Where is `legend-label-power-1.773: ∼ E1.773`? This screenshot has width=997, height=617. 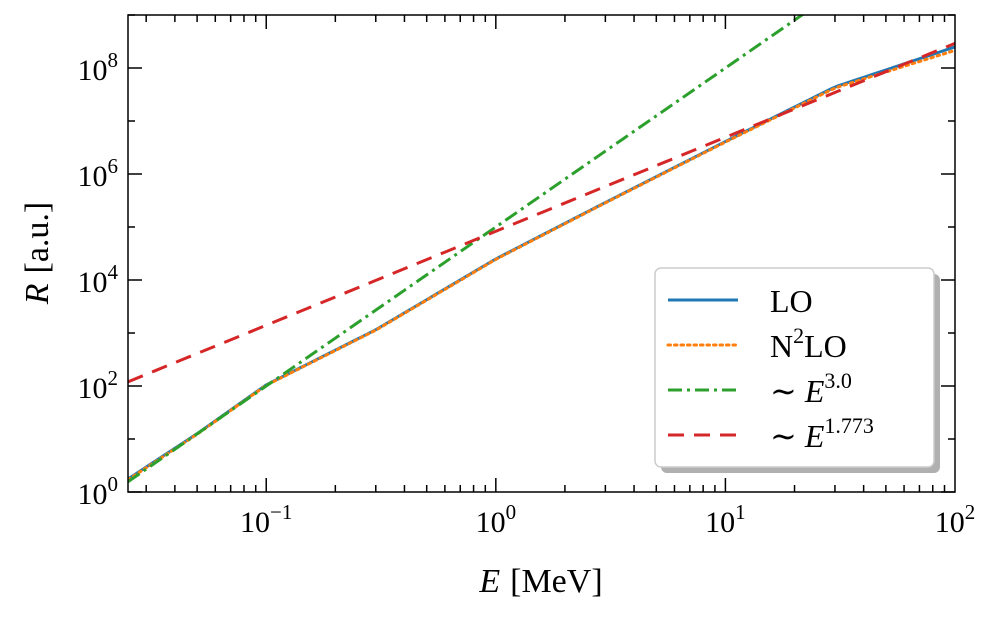
legend-label-power-1.773: ∼ E1.773 is located at coordinates (822, 433).